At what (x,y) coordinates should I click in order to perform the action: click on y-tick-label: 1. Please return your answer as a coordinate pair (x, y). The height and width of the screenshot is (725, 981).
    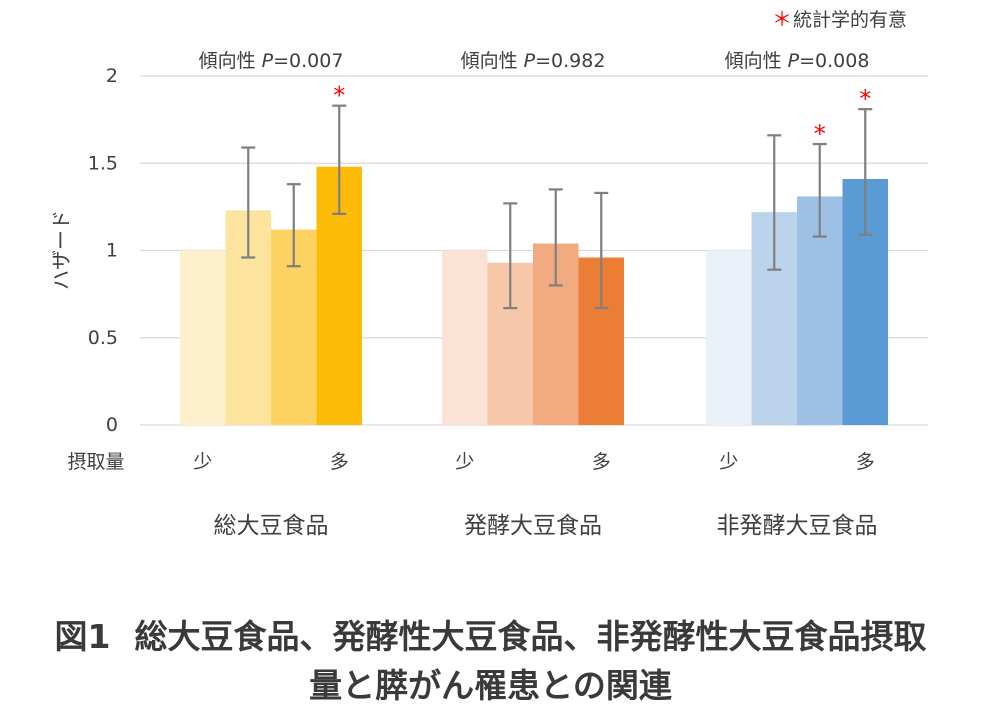
    Looking at the image, I should click on (112, 251).